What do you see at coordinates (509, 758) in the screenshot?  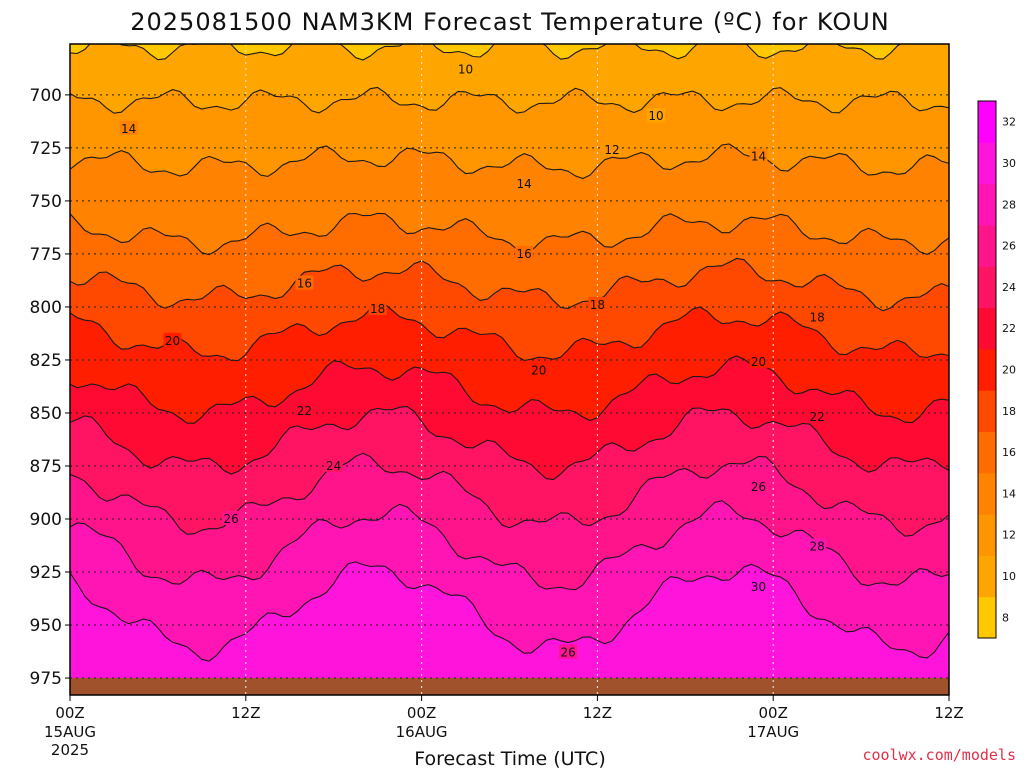 I see `x-axis-label: Forecast Time (UTC)` at bounding box center [509, 758].